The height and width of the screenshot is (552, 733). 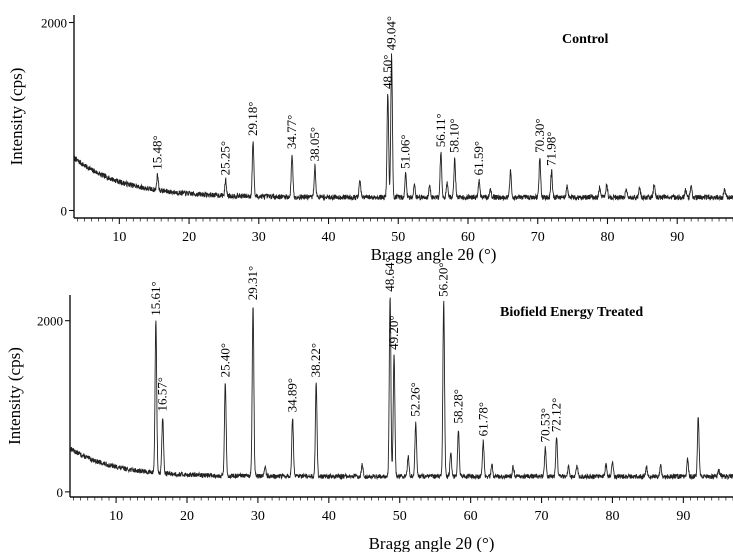 What do you see at coordinates (393, 332) in the screenshot?
I see `peak-label: 49.20°` at bounding box center [393, 332].